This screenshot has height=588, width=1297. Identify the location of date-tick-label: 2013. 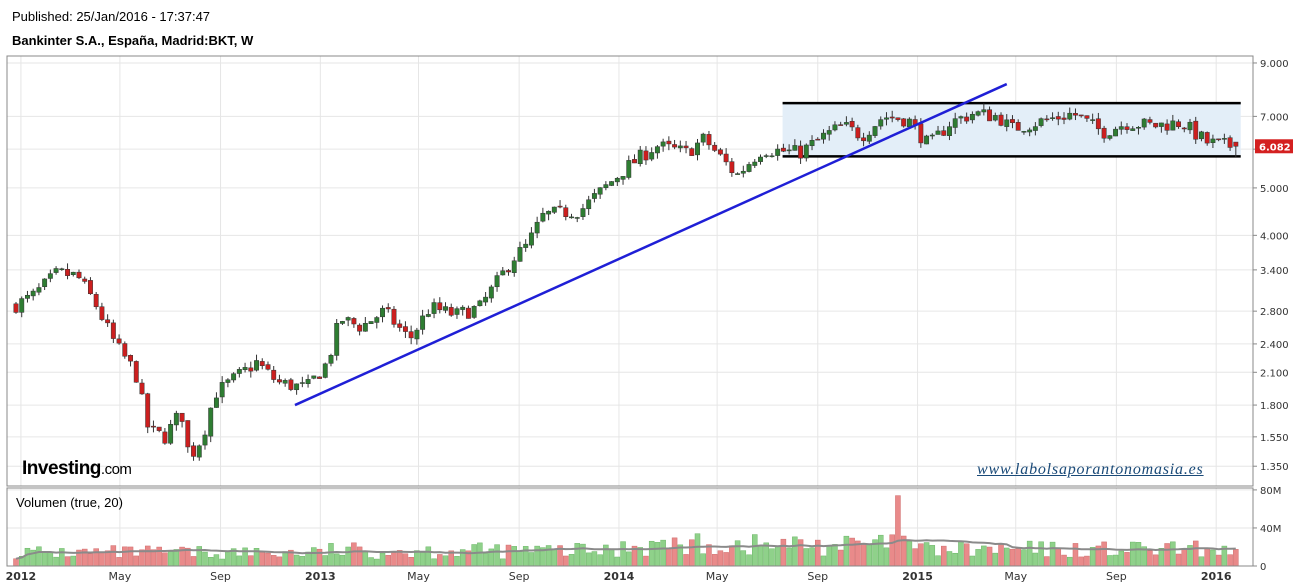
(320, 576).